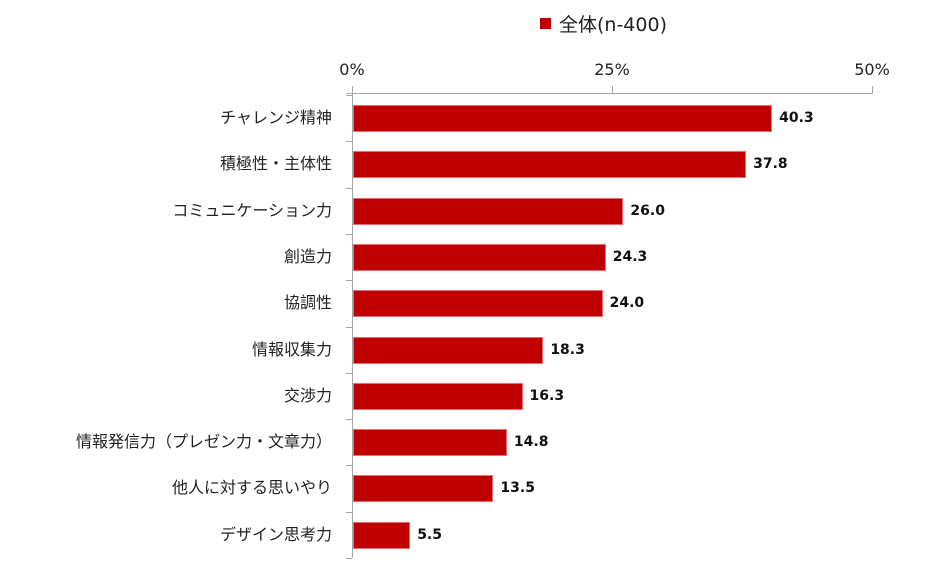 The height and width of the screenshot is (575, 940). I want to click on bar-row: デザイン思考力 5.5, so click(470, 535).